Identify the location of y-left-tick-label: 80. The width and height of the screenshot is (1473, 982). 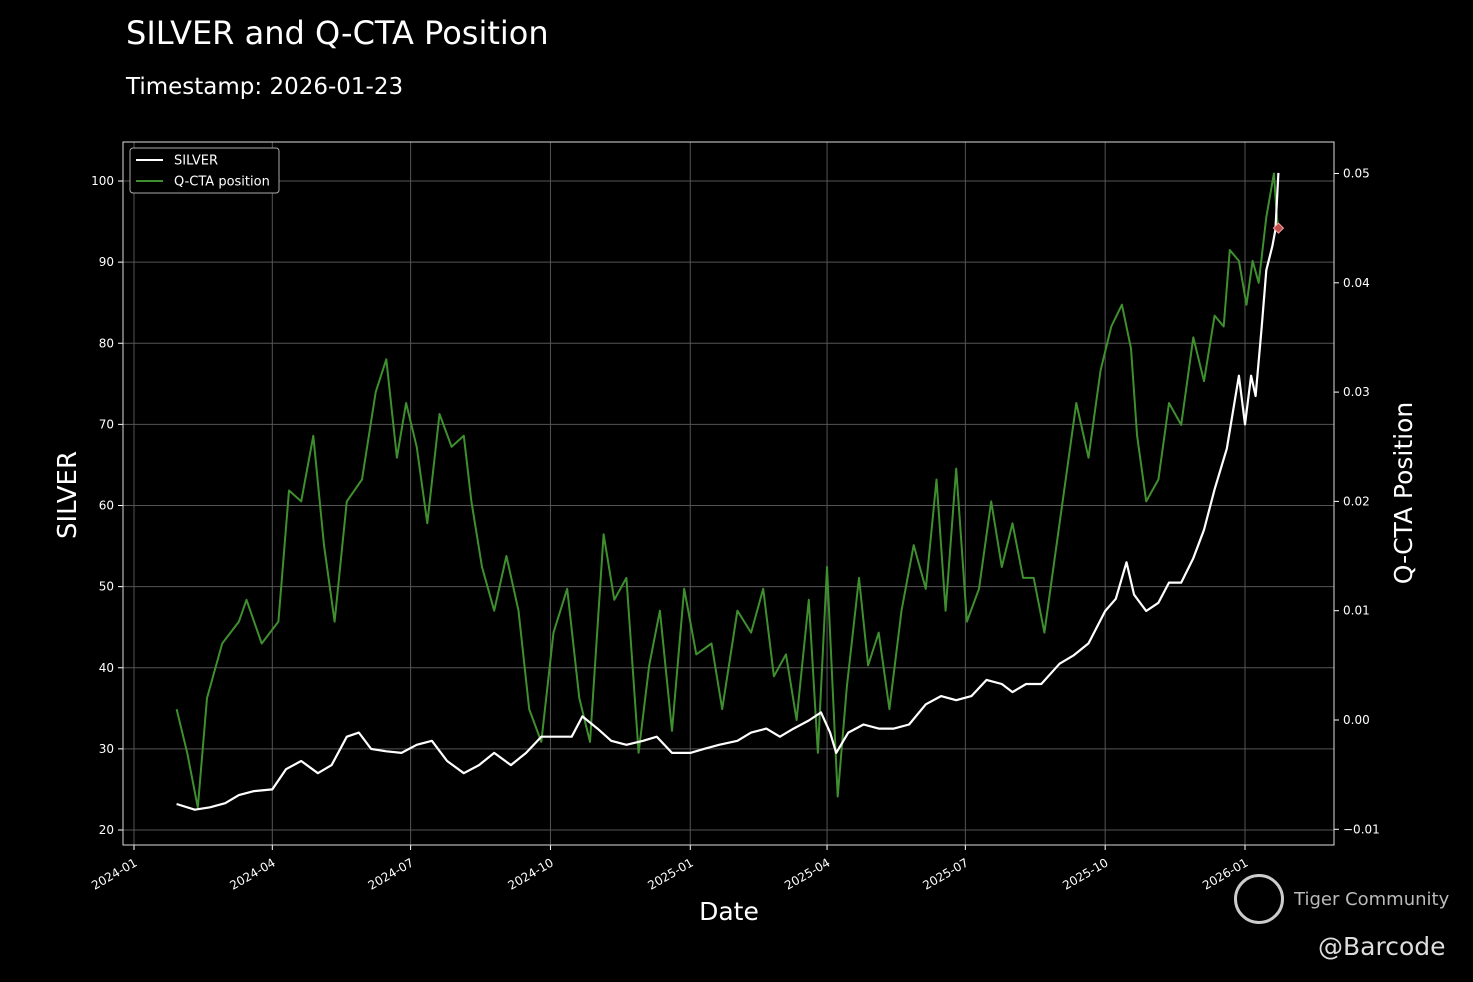
(106, 343).